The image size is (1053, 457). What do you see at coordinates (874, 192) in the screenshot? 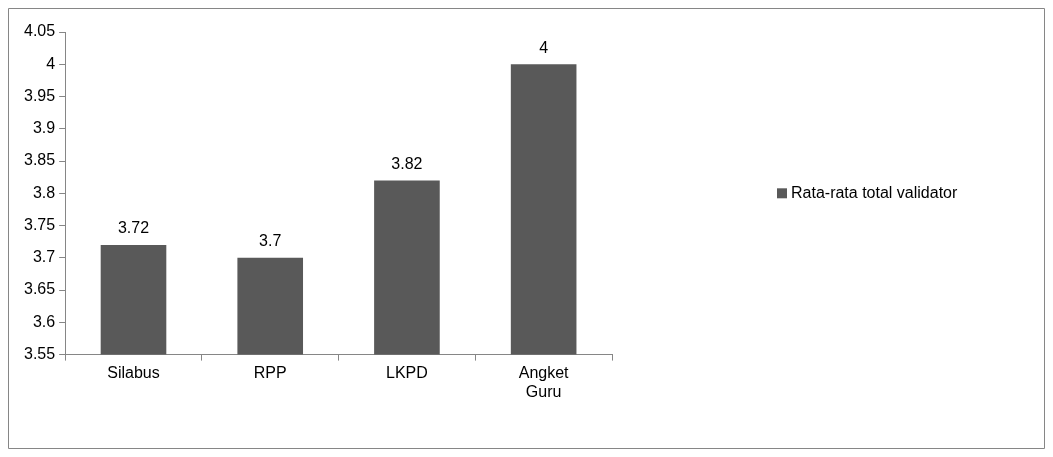
I see `legend-label: Rata-rata total validator` at bounding box center [874, 192].